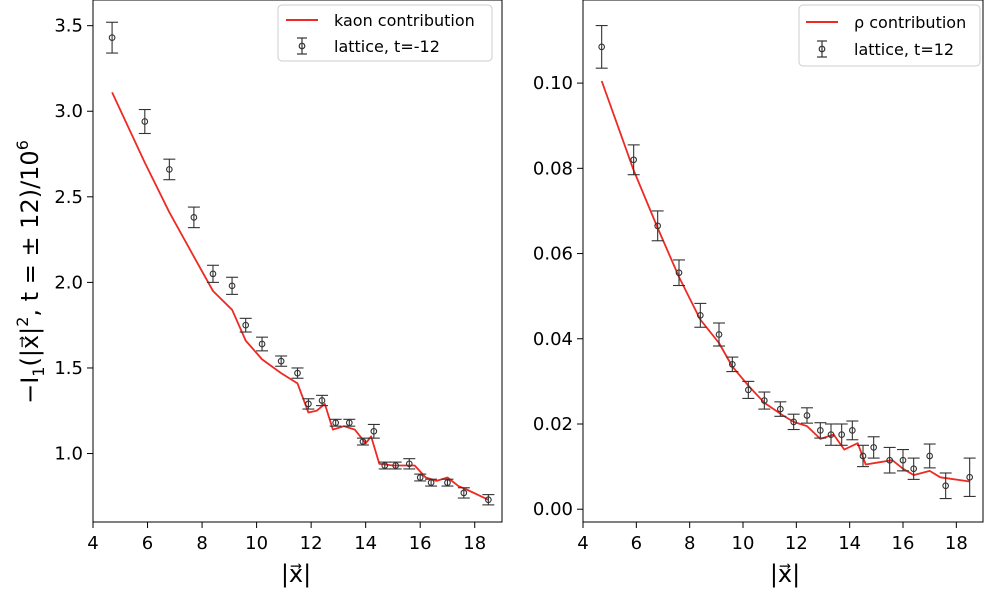 The image size is (984, 592). What do you see at coordinates (420, 543) in the screenshot?
I see `left-x-tick-label: 16` at bounding box center [420, 543].